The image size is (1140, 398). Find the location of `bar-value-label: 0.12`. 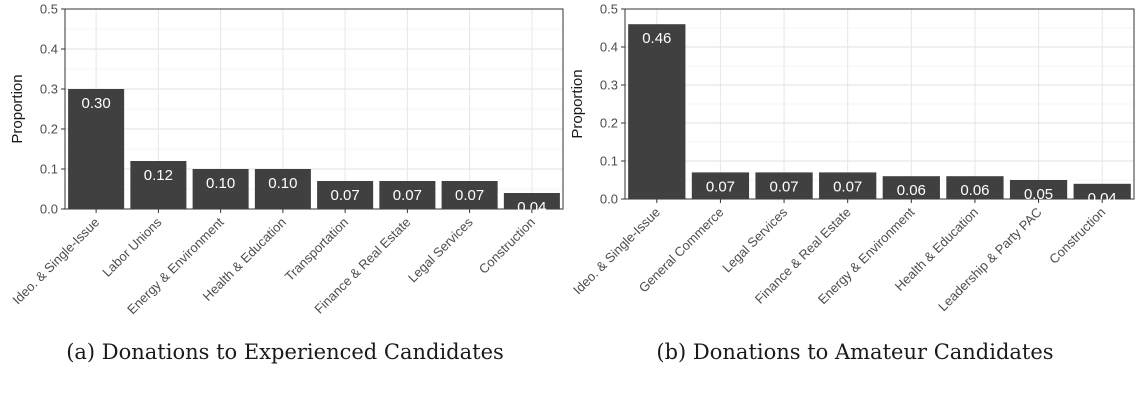

bar-value-label: 0.12 is located at coordinates (158, 175).